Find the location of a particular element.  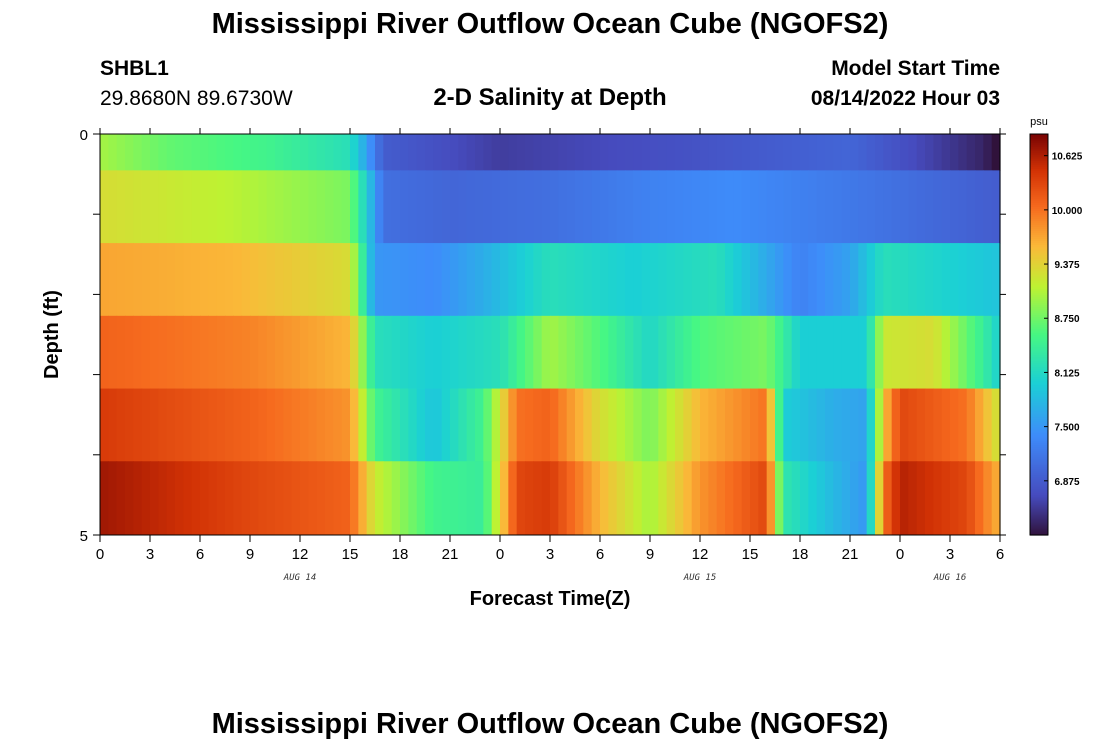

colorbar-unit: psu is located at coordinates (1039, 122).